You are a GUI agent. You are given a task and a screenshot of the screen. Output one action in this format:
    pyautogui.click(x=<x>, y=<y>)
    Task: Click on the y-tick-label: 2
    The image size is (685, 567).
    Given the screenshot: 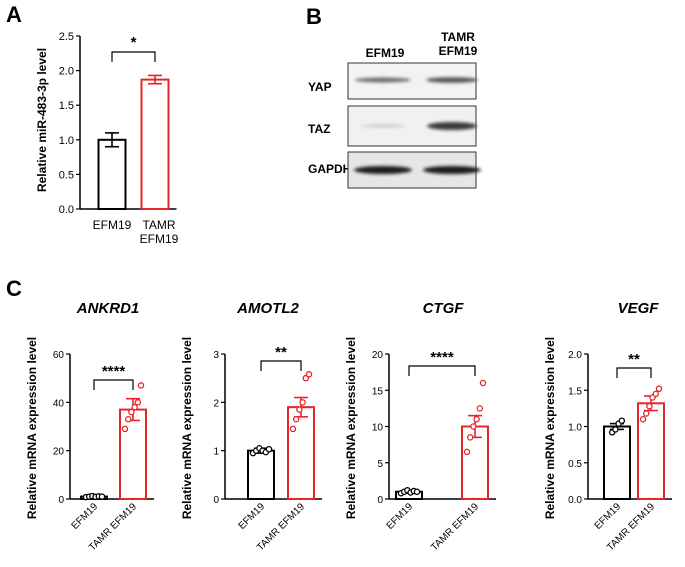 What is the action you would take?
    pyautogui.click(x=216, y=403)
    